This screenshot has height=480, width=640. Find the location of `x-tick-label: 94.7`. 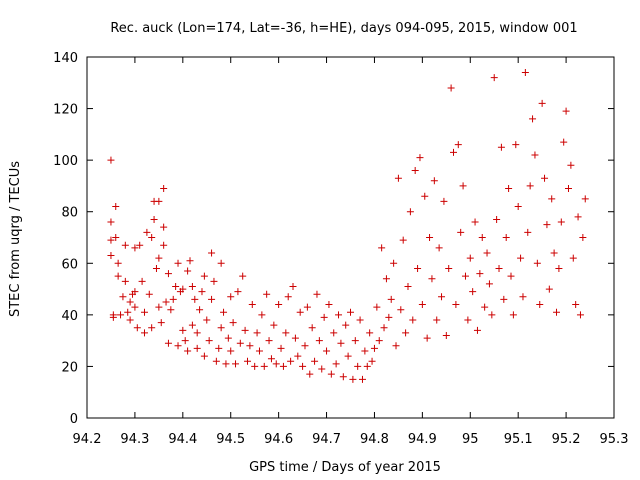

x-tick-label: 94.7 is located at coordinates (326, 439).